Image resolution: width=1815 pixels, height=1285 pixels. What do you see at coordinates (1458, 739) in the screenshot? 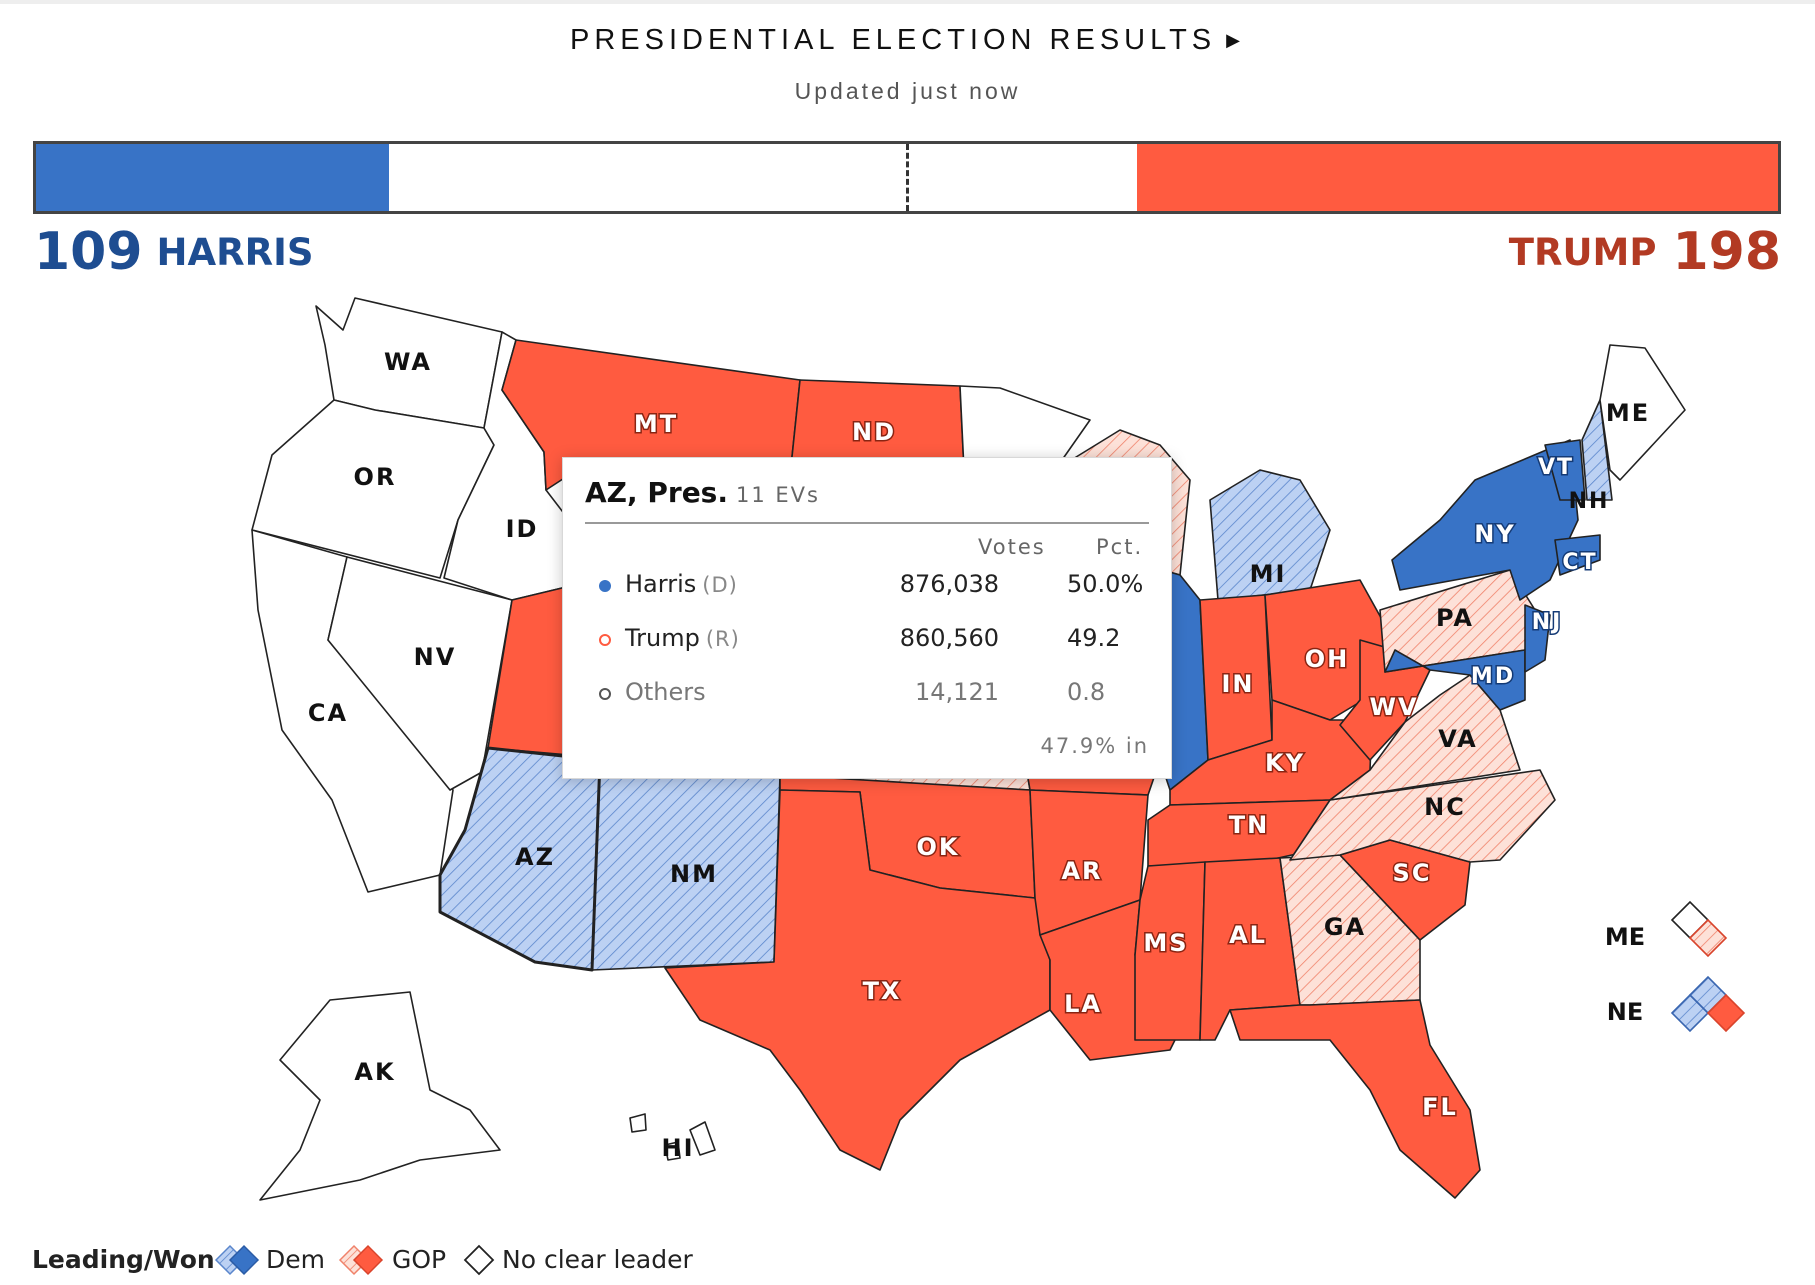
I see `state-label-va: VA` at bounding box center [1458, 739].